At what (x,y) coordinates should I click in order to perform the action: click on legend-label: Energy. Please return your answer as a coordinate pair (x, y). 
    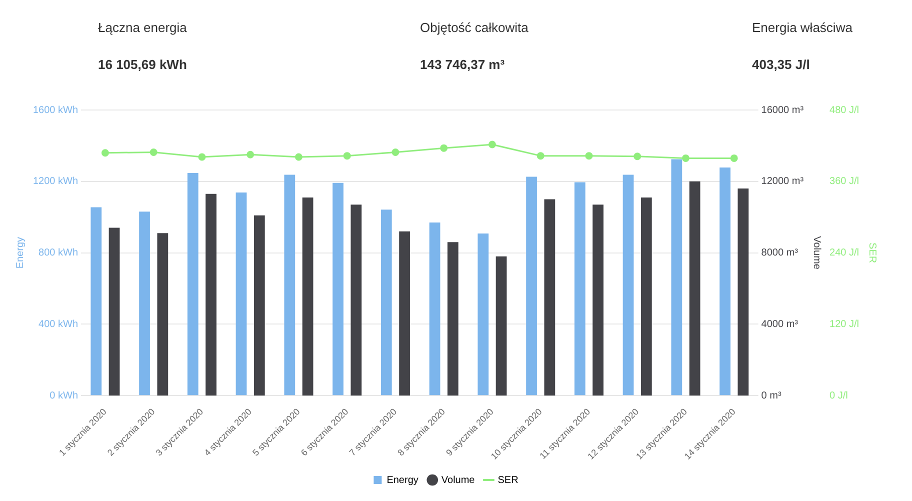
    Looking at the image, I should click on (402, 480).